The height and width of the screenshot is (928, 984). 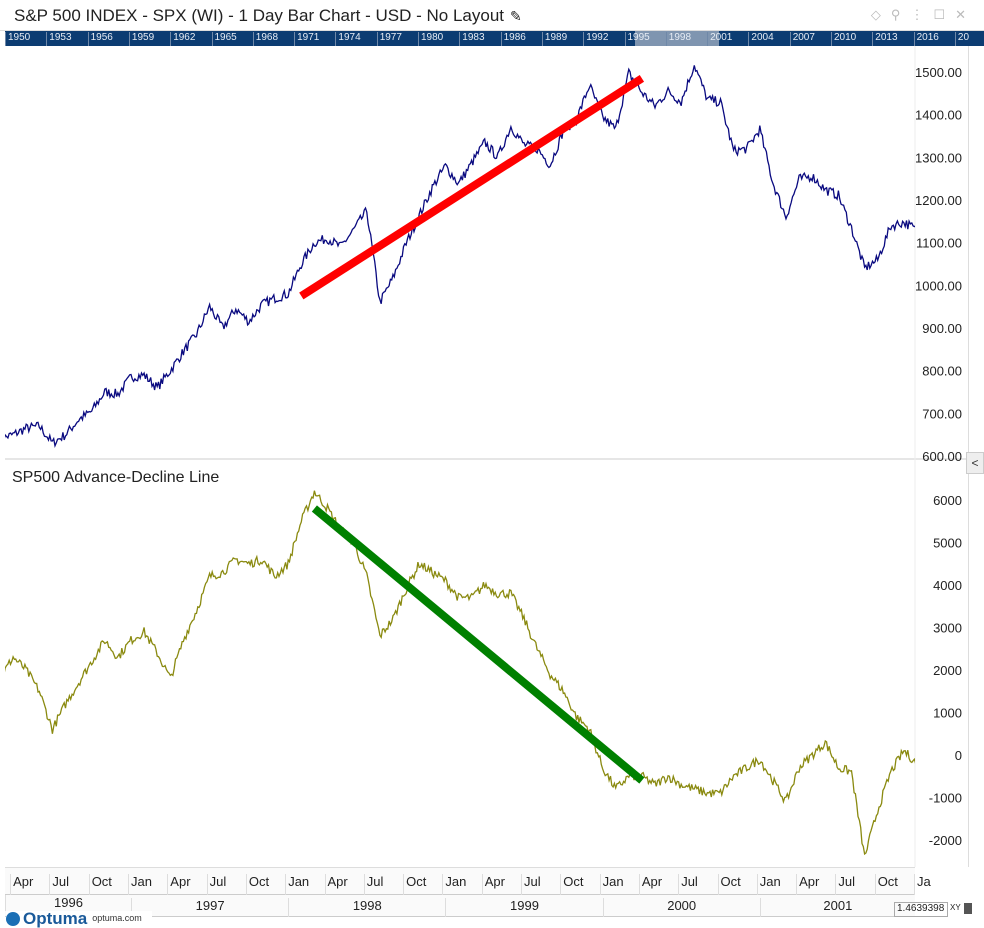 I want to click on value-input: 1.4639398, so click(x=921, y=909).